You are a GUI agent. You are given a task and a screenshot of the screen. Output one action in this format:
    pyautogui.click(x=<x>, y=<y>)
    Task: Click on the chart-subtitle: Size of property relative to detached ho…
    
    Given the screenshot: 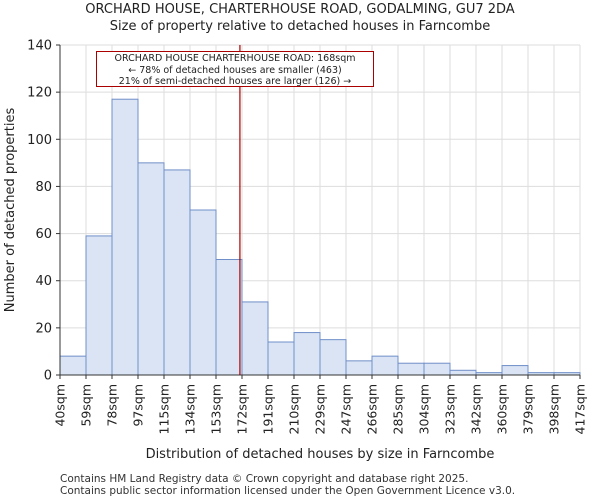 What is the action you would take?
    pyautogui.click(x=300, y=26)
    